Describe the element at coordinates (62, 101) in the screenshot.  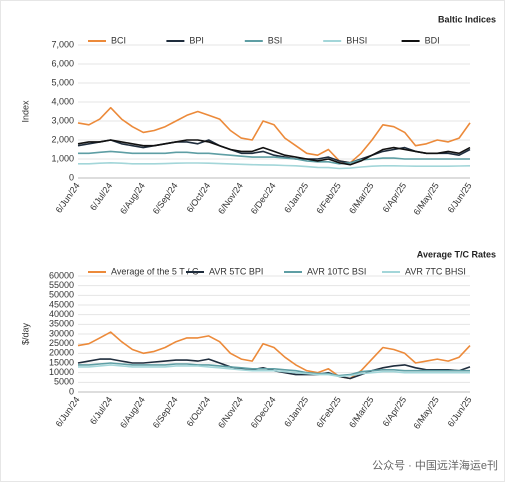
I see `y-tick-label: 4,000` at that location.